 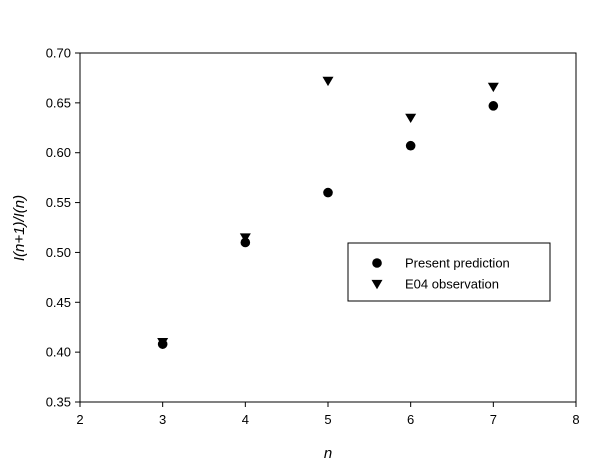 I want to click on y-tick-label: 0.45, so click(x=58, y=302).